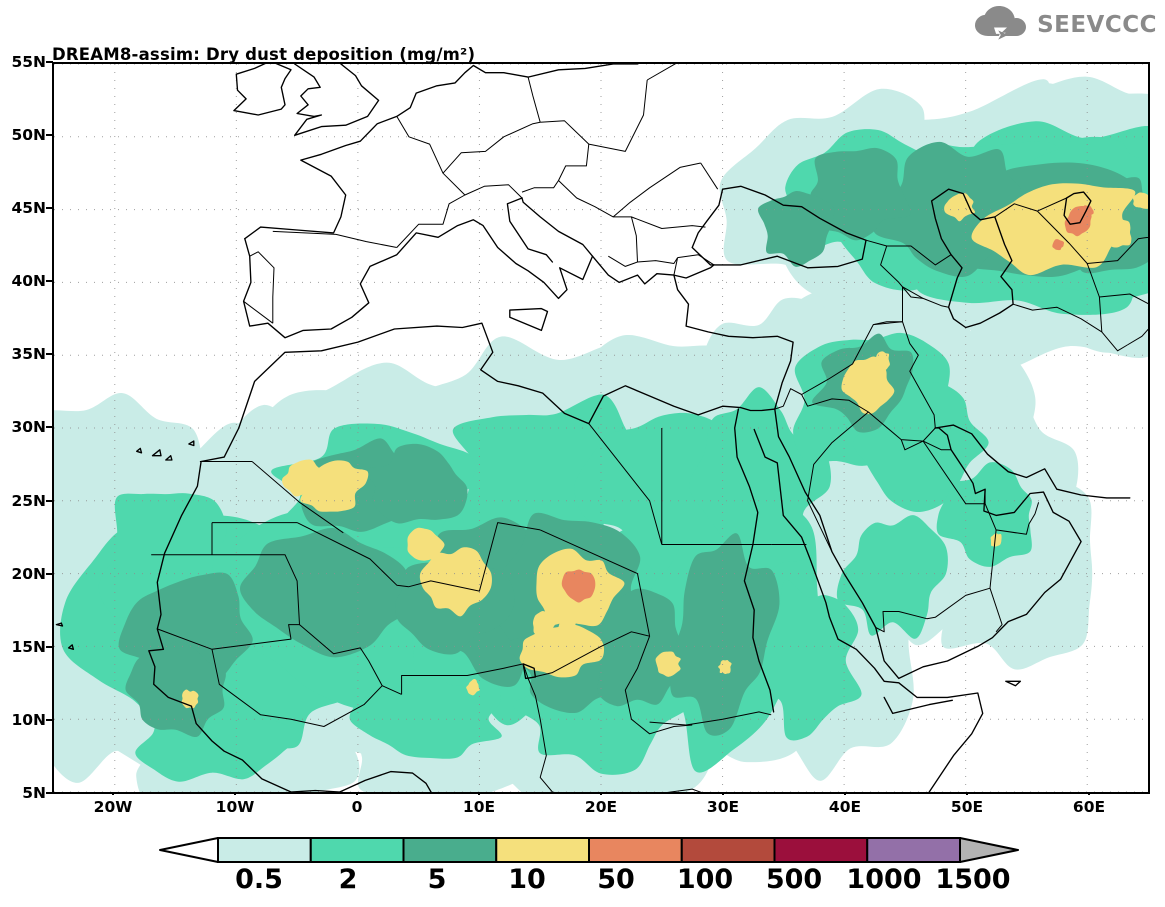  Describe the element at coordinates (705, 879) in the screenshot. I see `colorbar-tick-label: 100` at that location.